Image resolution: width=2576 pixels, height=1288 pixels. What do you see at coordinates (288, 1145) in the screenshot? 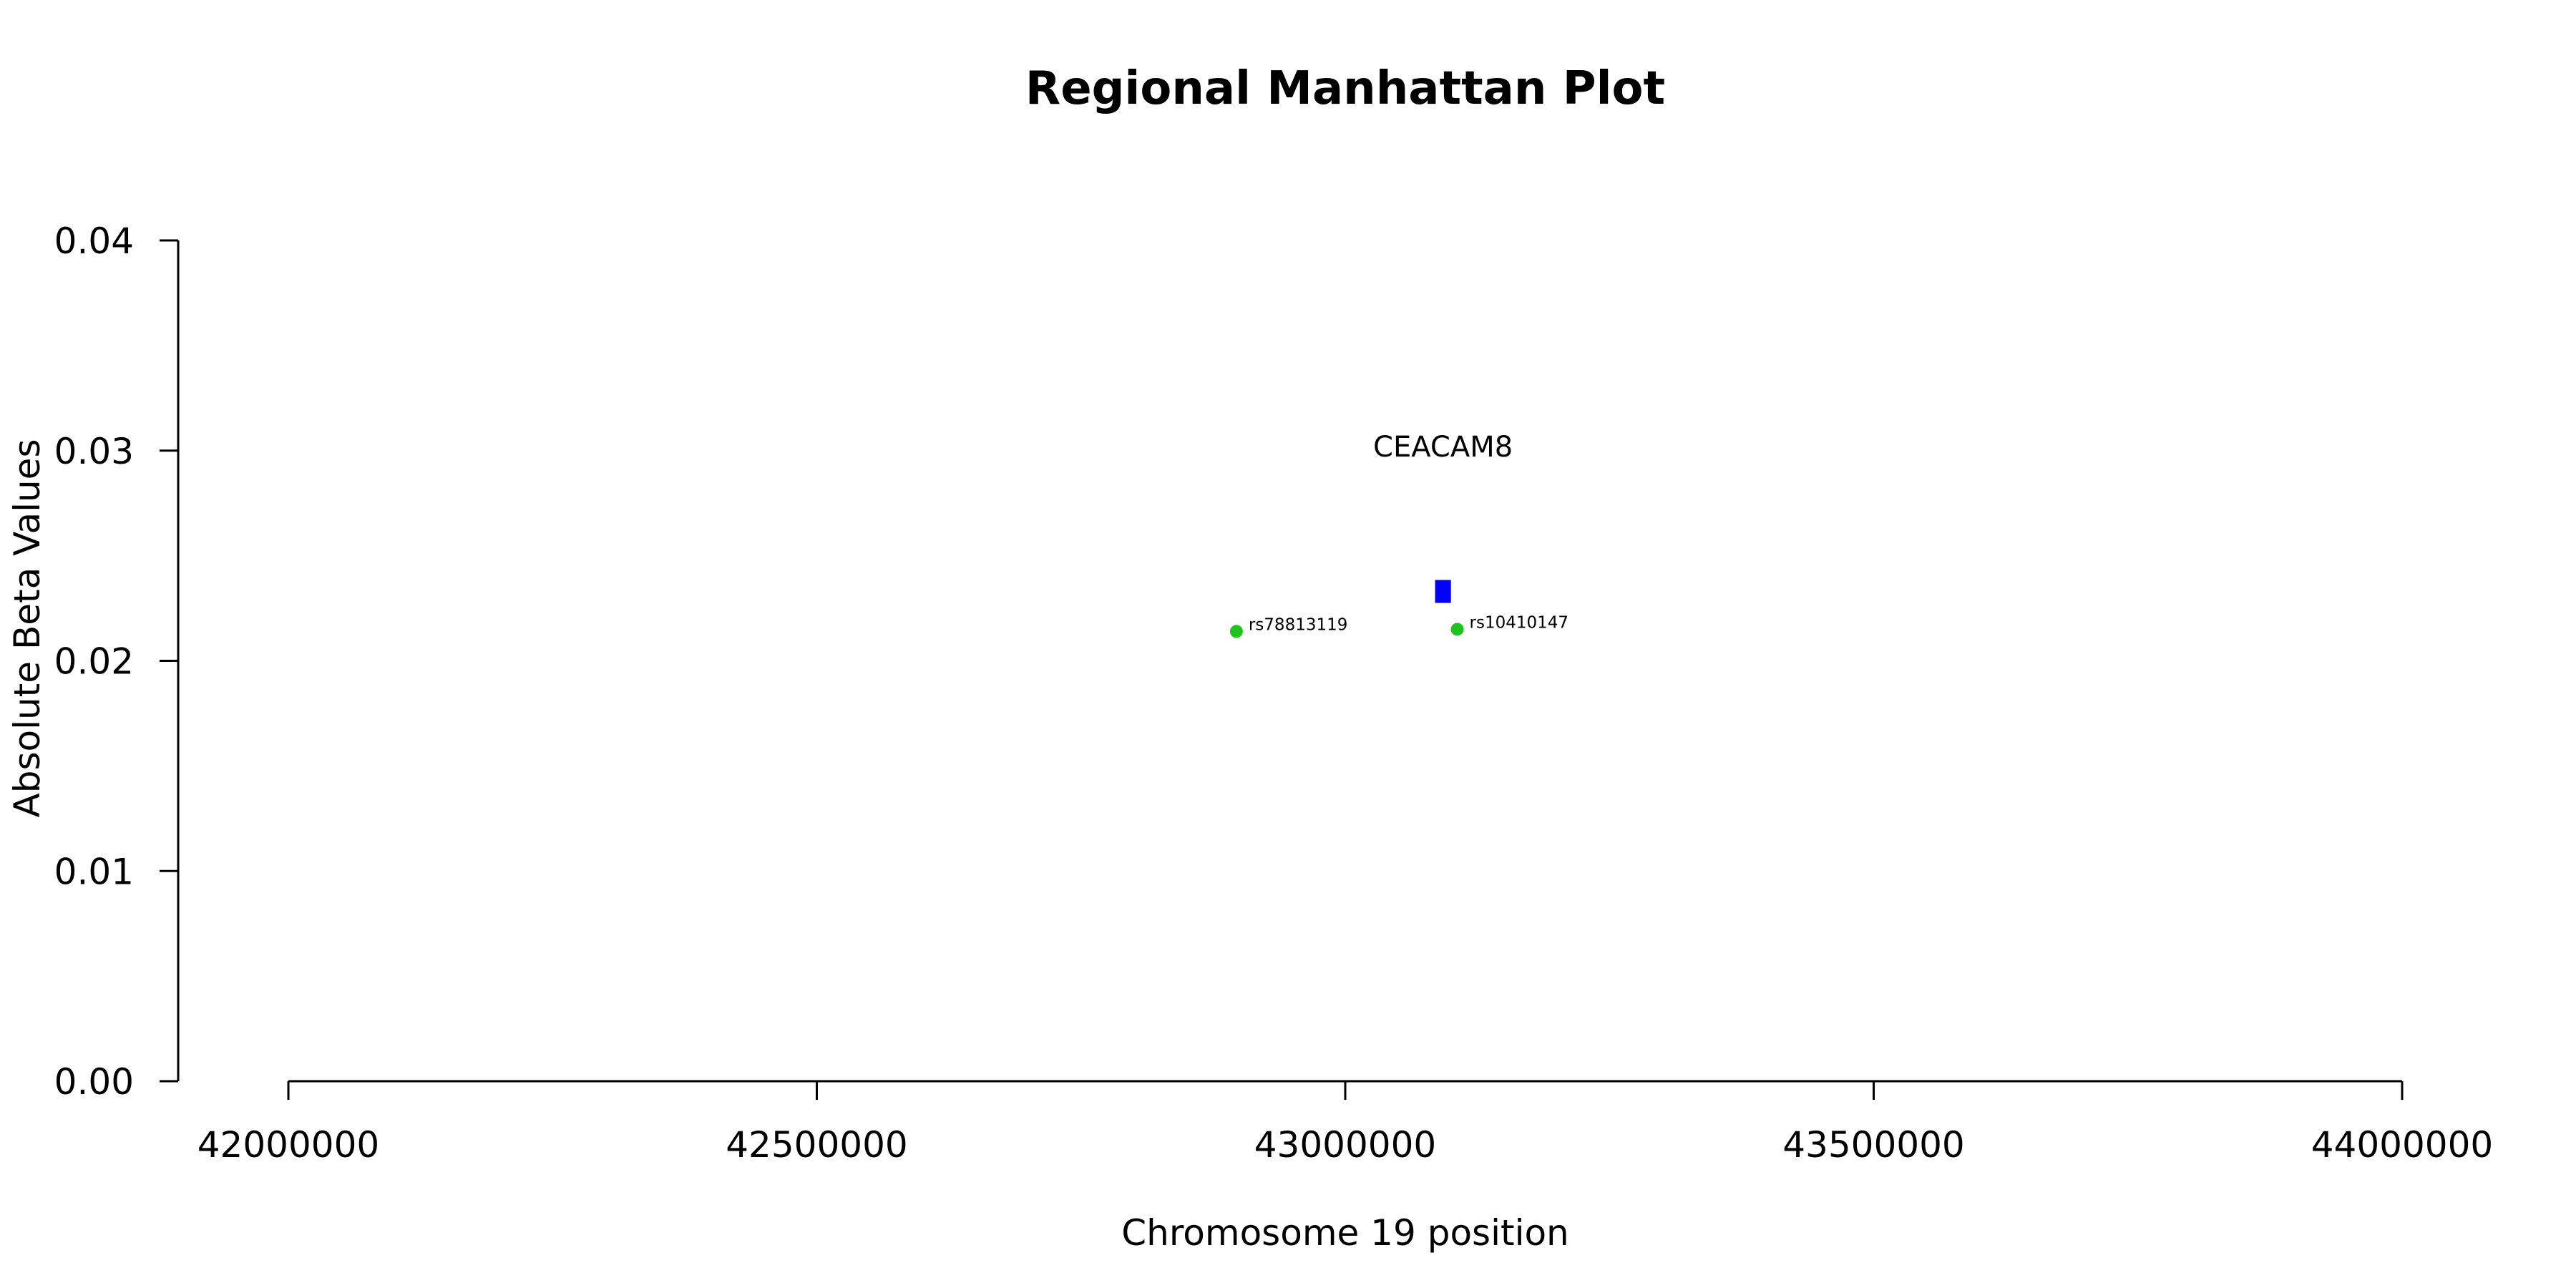
I see `x-tick-label: 42000000` at bounding box center [288, 1145].